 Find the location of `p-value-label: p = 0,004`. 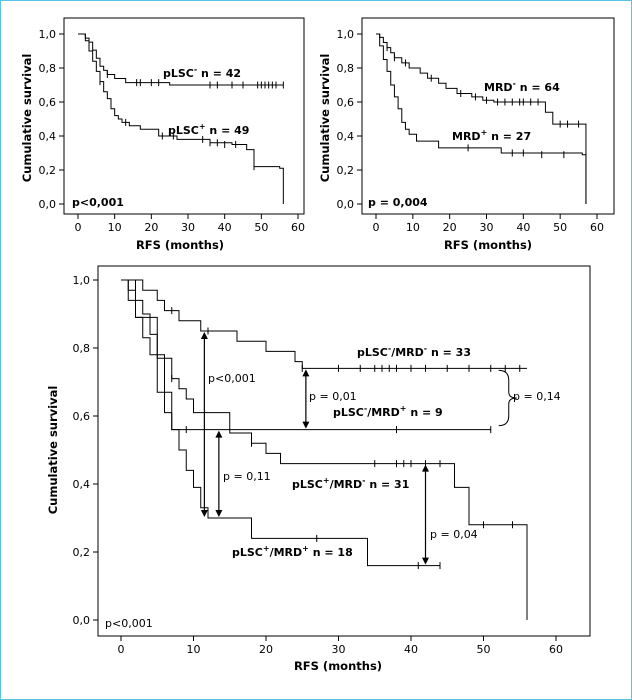

p-value-label: p = 0,004 is located at coordinates (398, 202).